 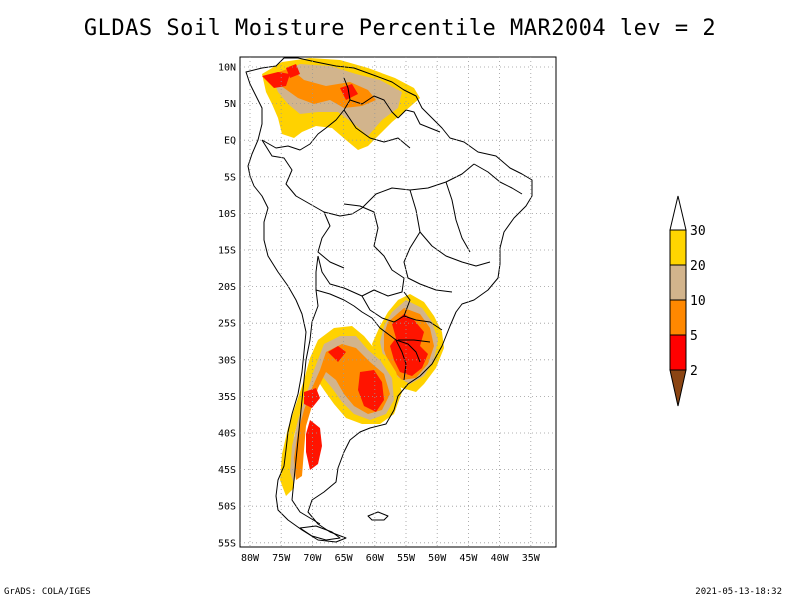 I want to click on border-paraguay, so click(x=386, y=307).